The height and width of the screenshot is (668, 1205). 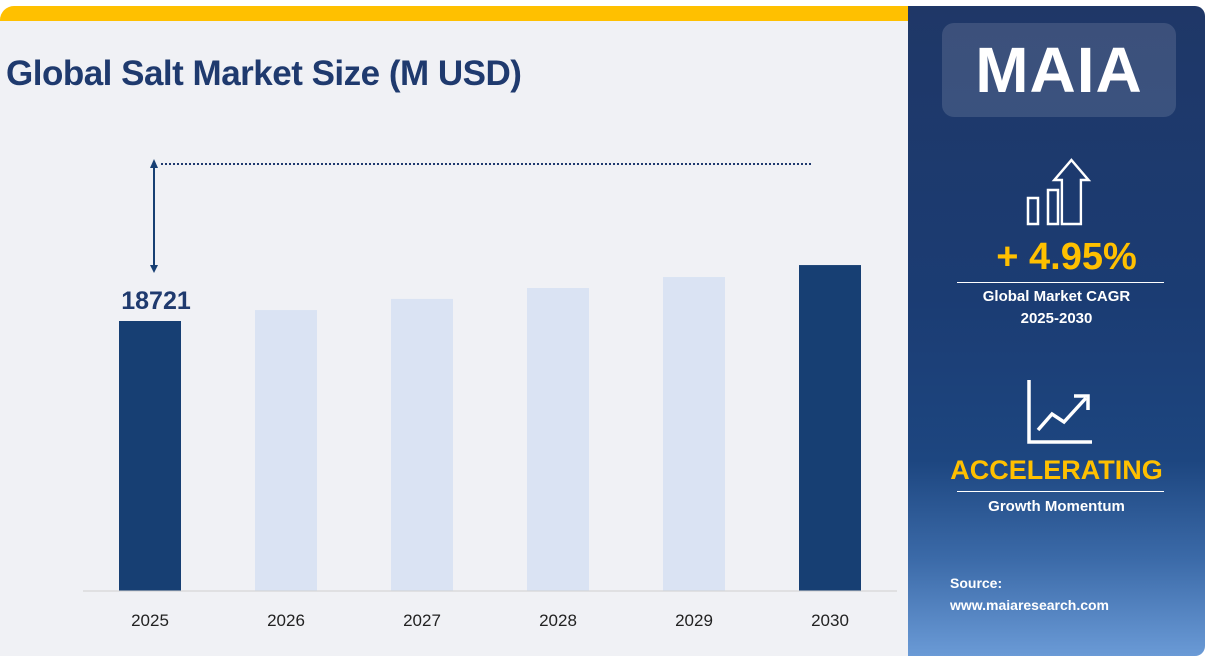 What do you see at coordinates (558, 620) in the screenshot?
I see `x-tick-label: 2028` at bounding box center [558, 620].